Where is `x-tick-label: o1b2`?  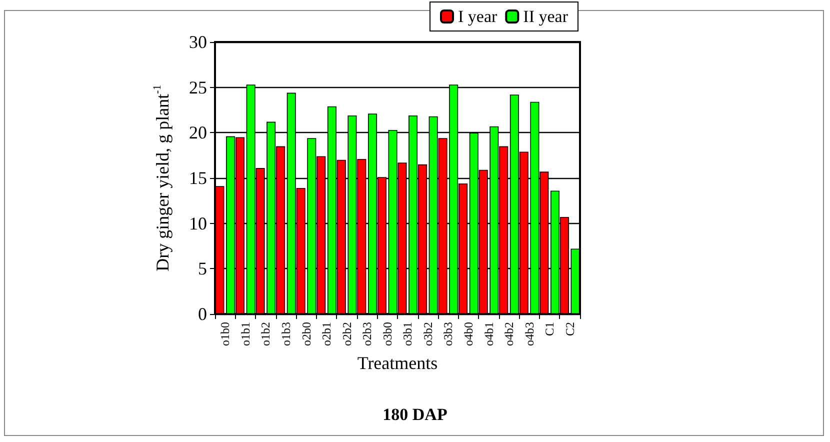
x-tick-label: o1b2 is located at coordinates (265, 334).